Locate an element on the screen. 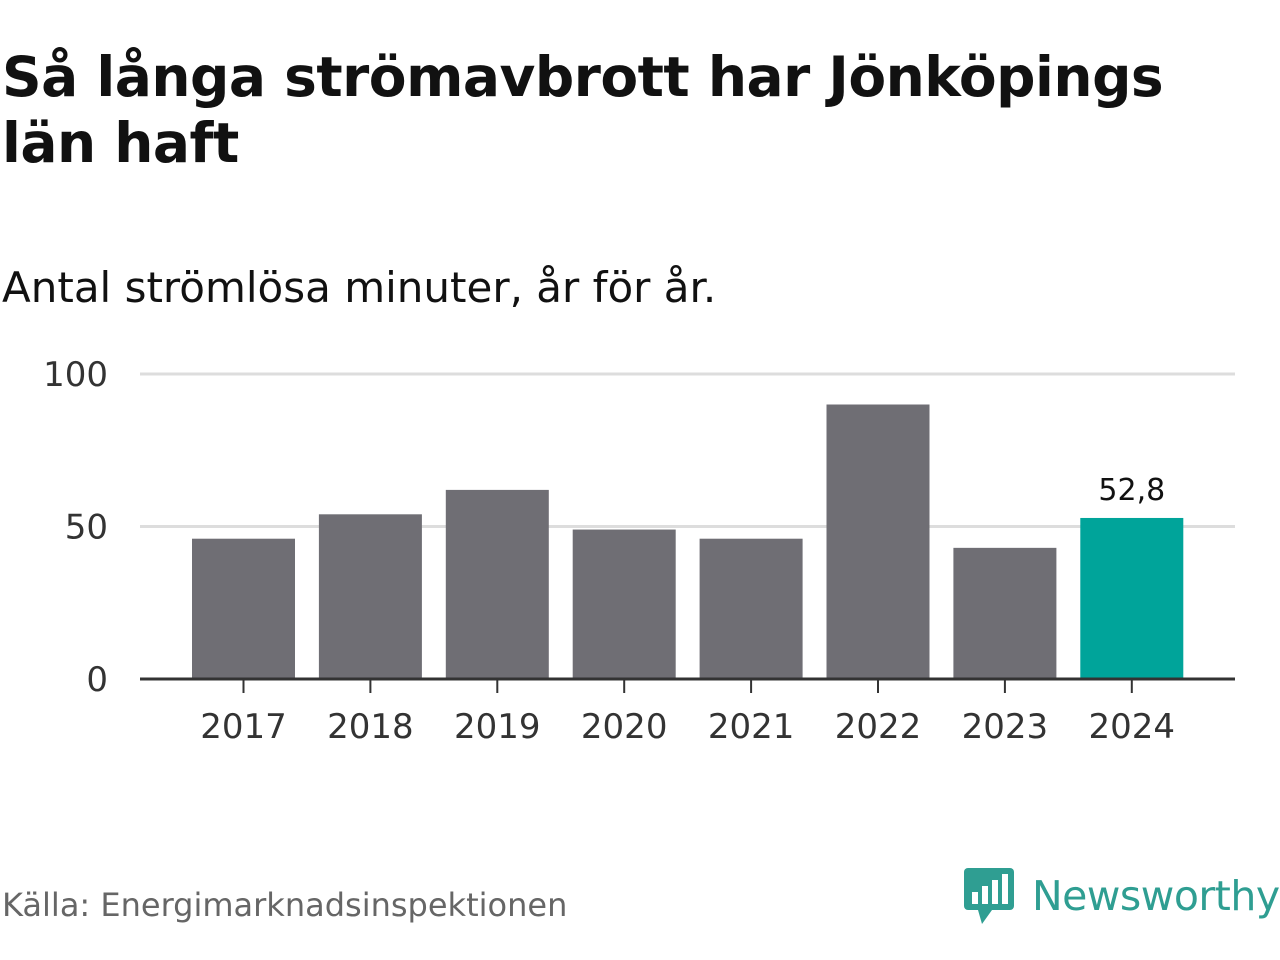 The width and height of the screenshot is (1280, 960). bar-2017 is located at coordinates (243, 608).